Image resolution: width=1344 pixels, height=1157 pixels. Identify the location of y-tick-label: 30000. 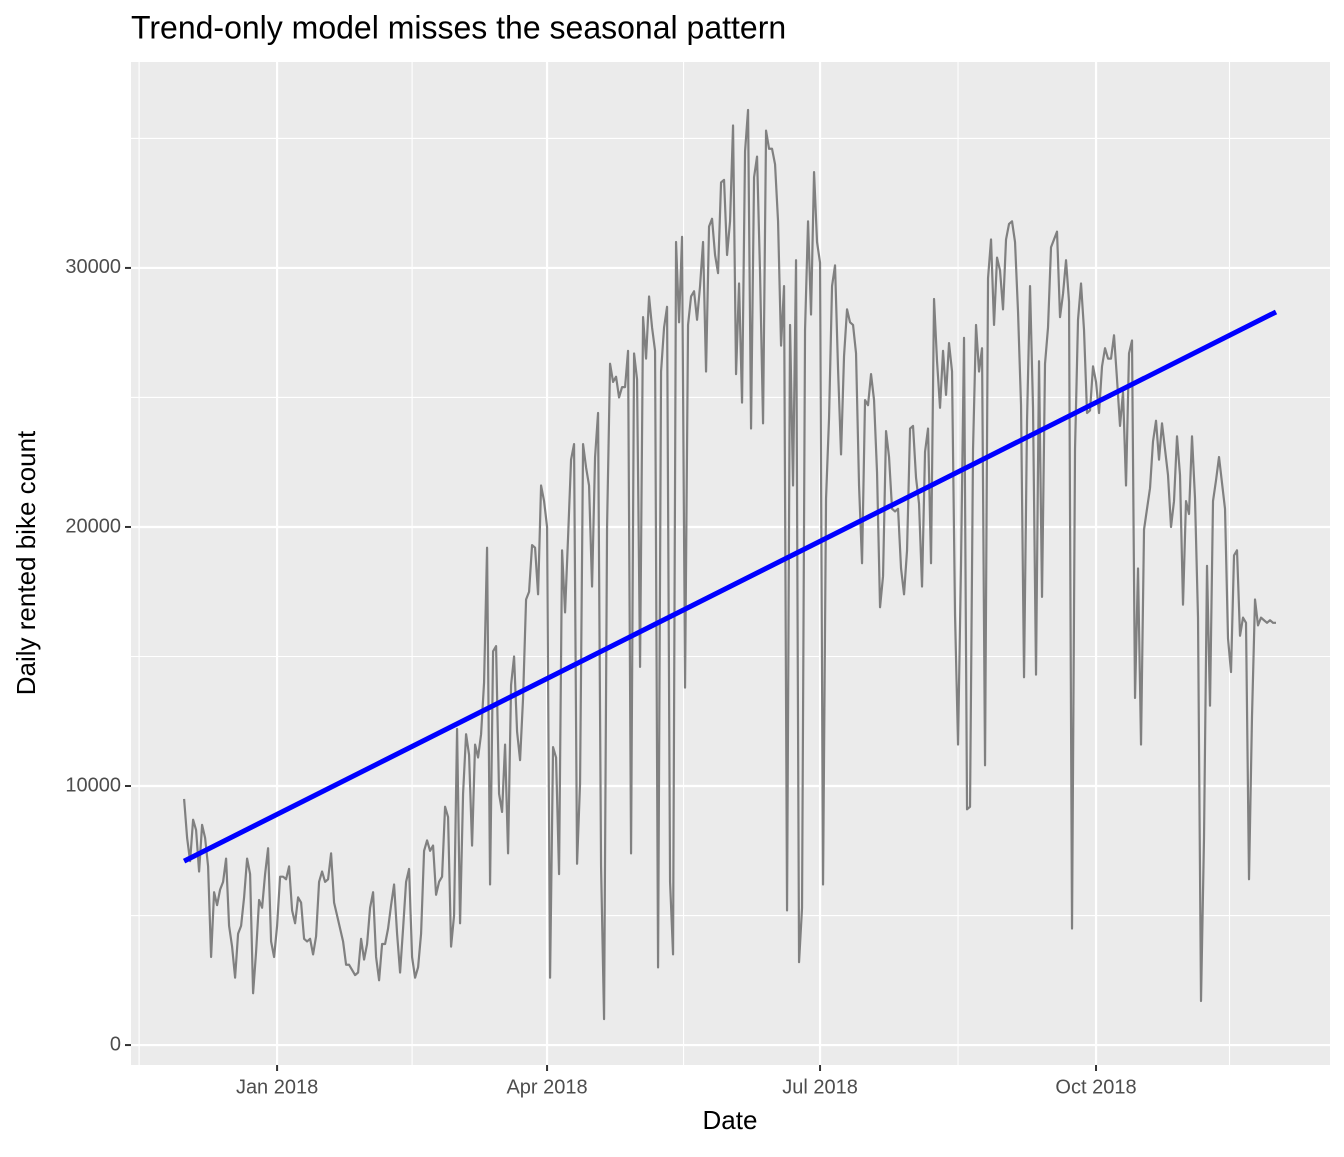
(93, 267).